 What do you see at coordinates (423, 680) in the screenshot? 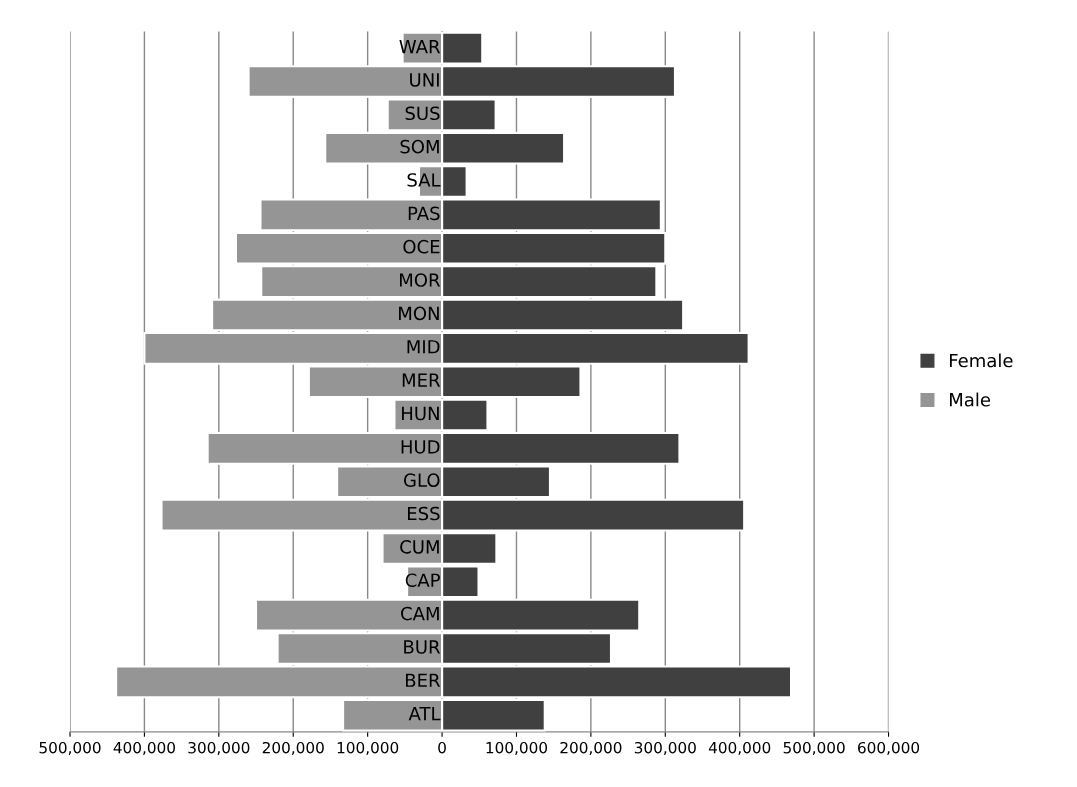
I see `y-tick-label: BER` at bounding box center [423, 680].